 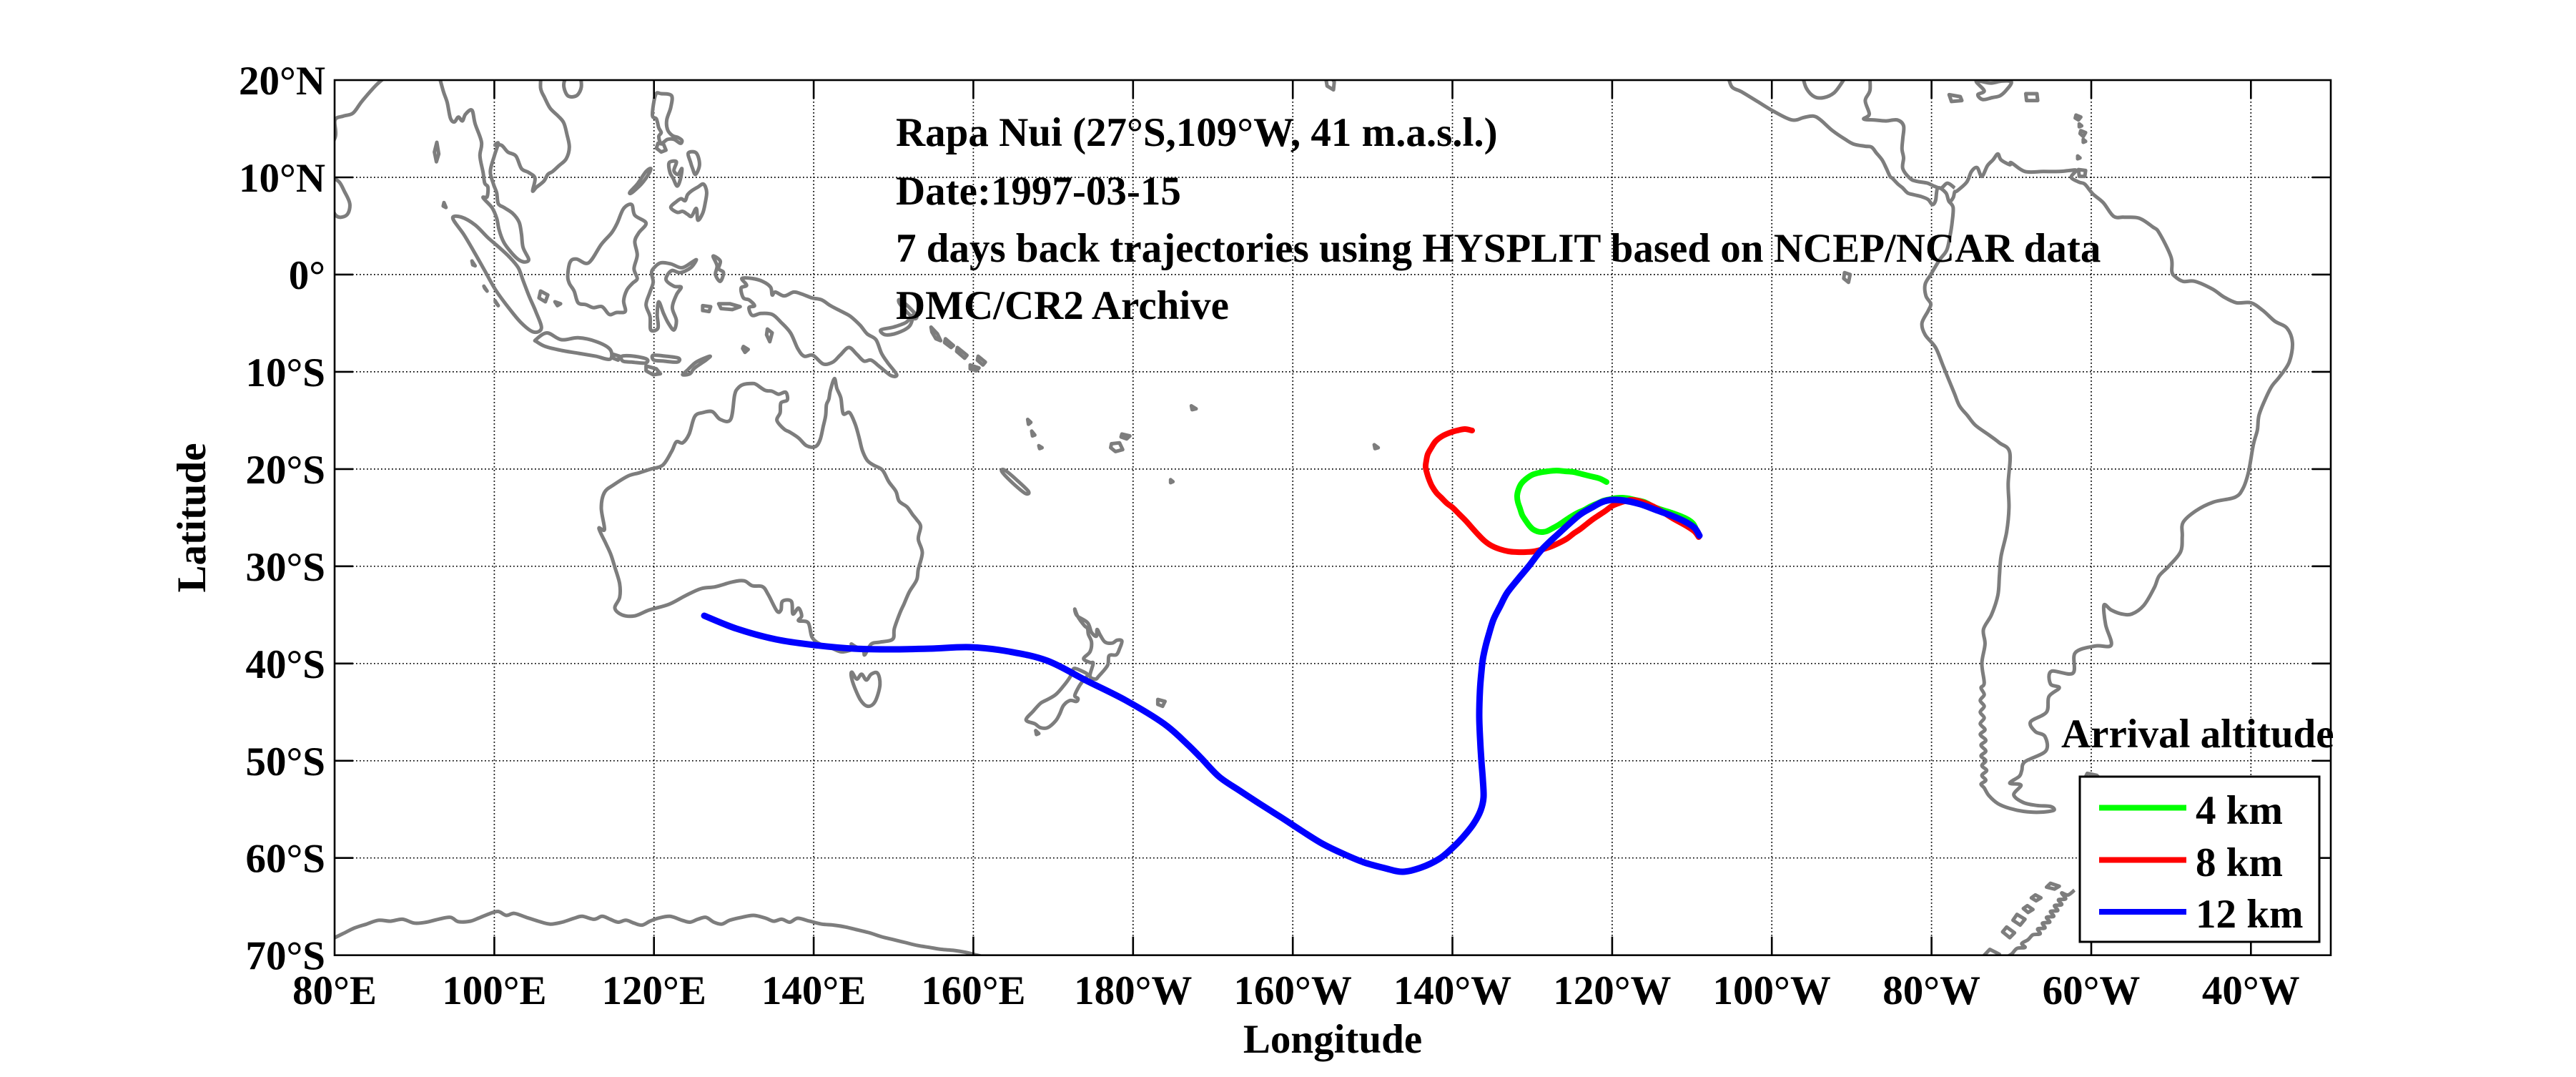 What do you see at coordinates (191, 517) in the screenshot?
I see `svg-text: Latitude` at bounding box center [191, 517].